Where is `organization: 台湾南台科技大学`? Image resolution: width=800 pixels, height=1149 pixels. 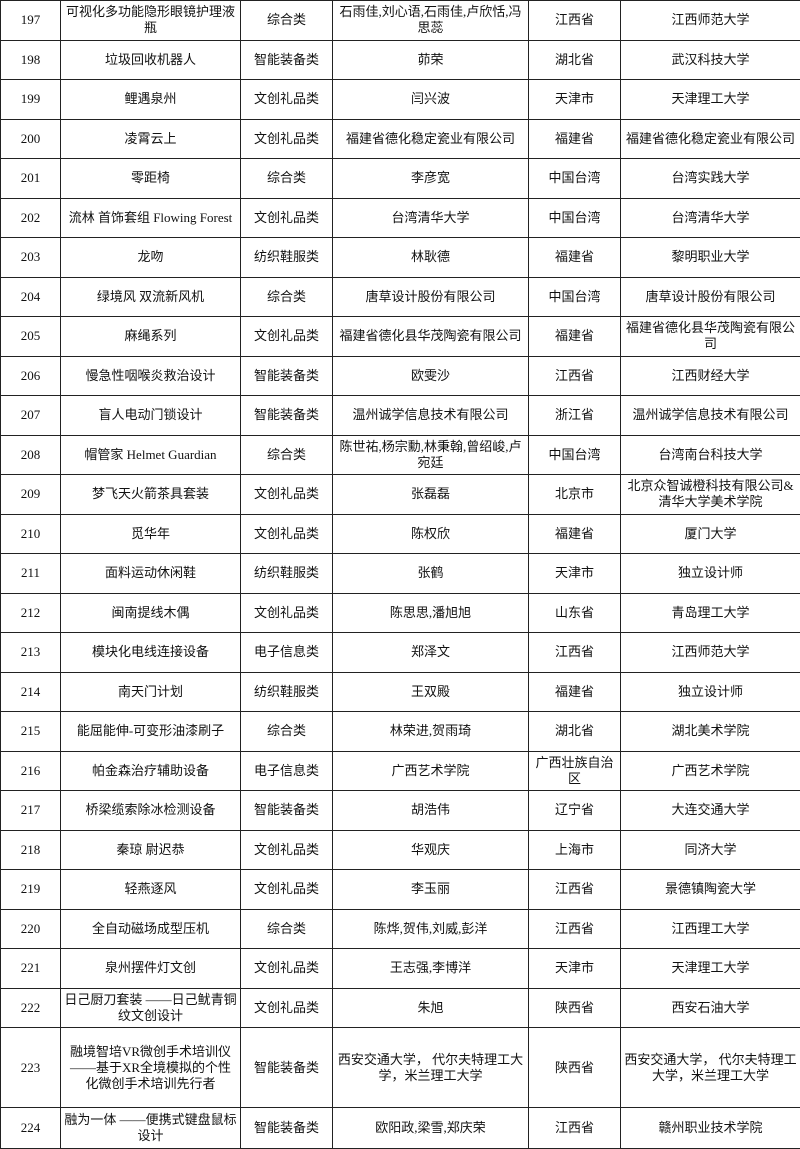
organization: 台湾南台科技大学 is located at coordinates (710, 455).